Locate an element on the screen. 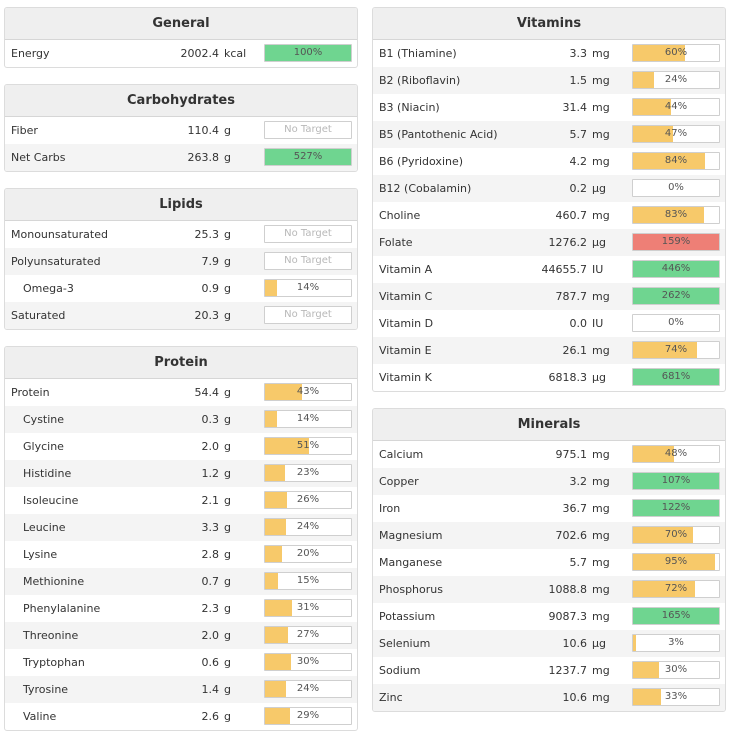 This screenshot has width=733, height=738. nutrient-row: Omega-3 0.9 g 14% is located at coordinates (181, 288).